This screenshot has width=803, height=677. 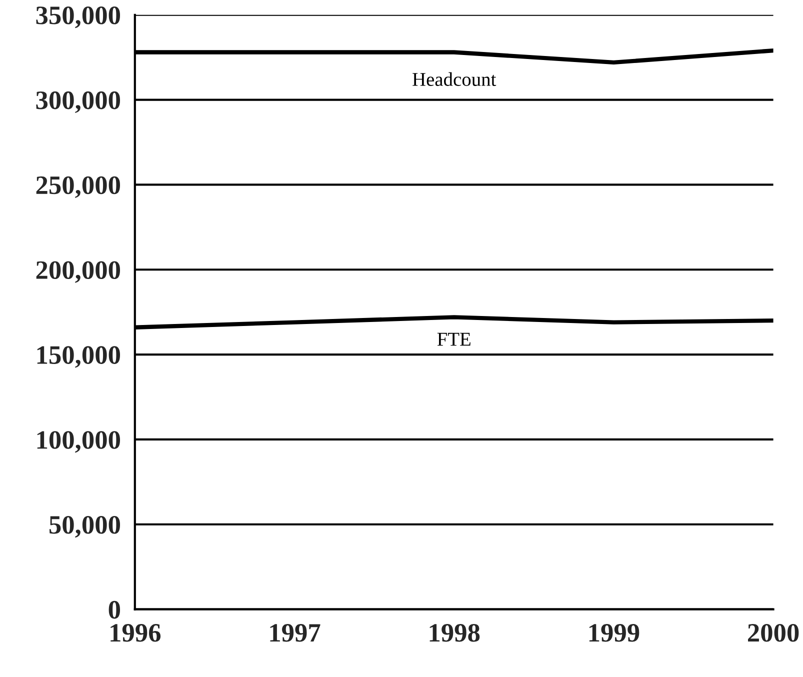 What do you see at coordinates (453, 339) in the screenshot?
I see `series-label: FTE` at bounding box center [453, 339].